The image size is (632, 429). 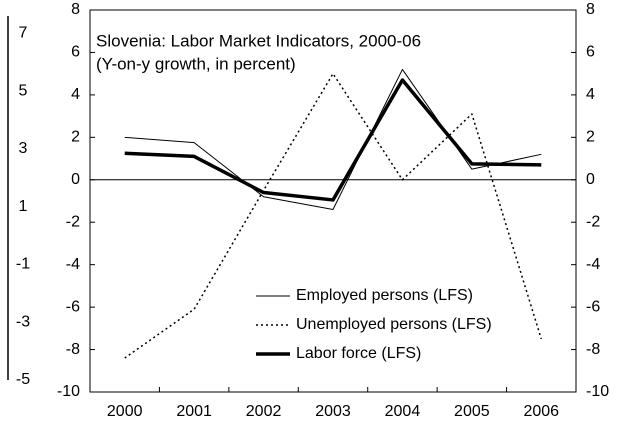 I want to click on y2-tick-label: 4, so click(x=590, y=94).